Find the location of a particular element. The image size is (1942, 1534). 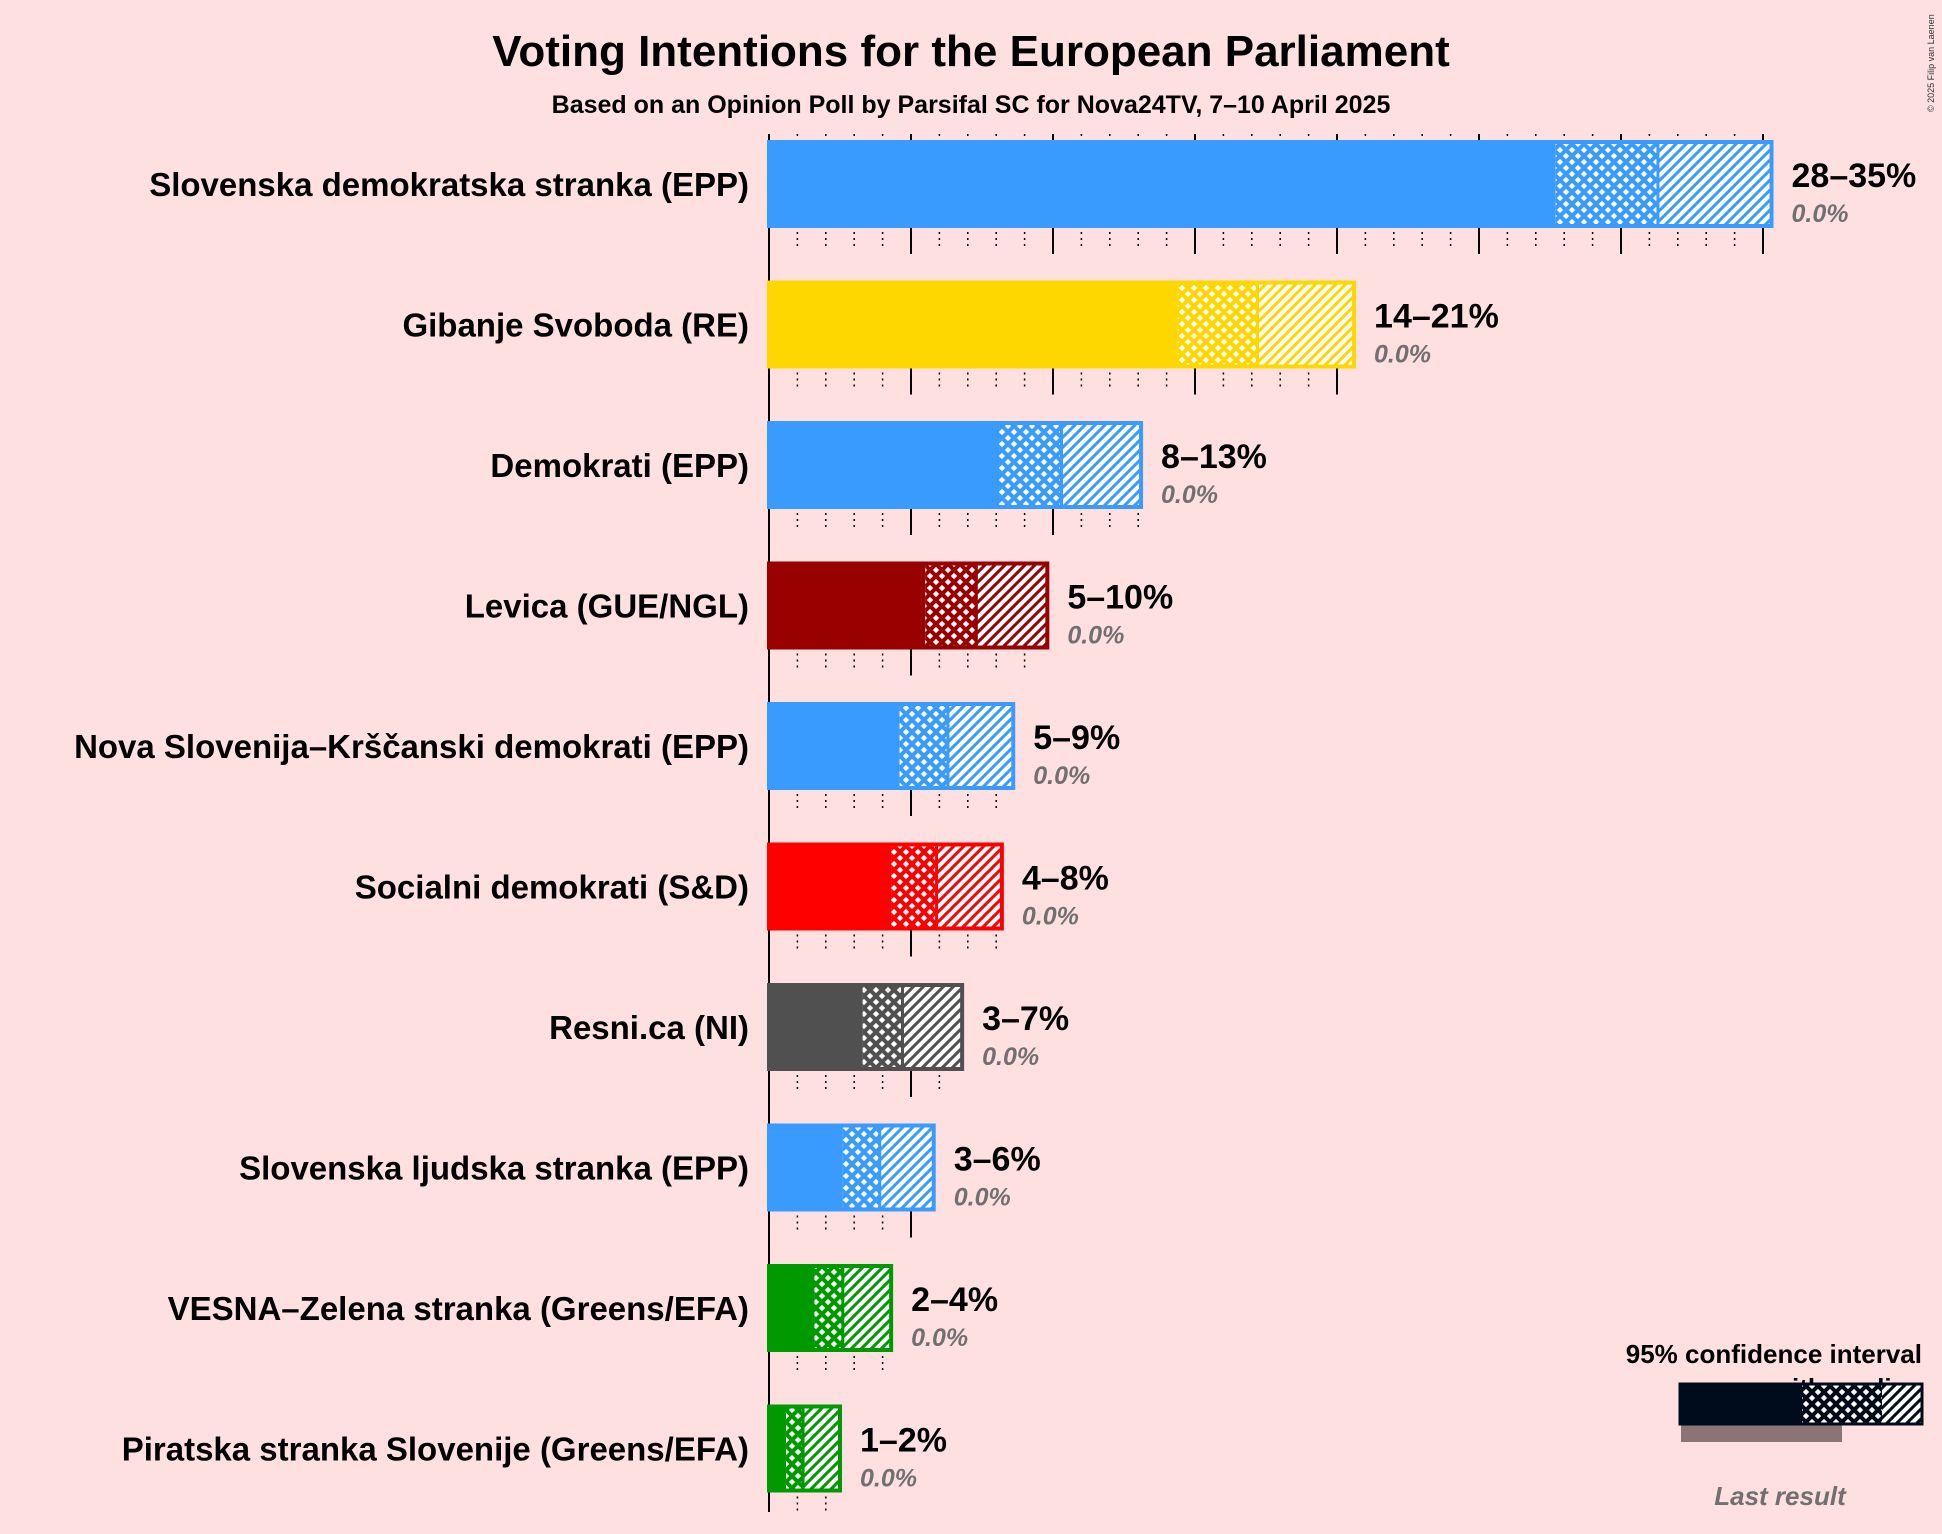

range-label: 8–13% is located at coordinates (1214, 457).